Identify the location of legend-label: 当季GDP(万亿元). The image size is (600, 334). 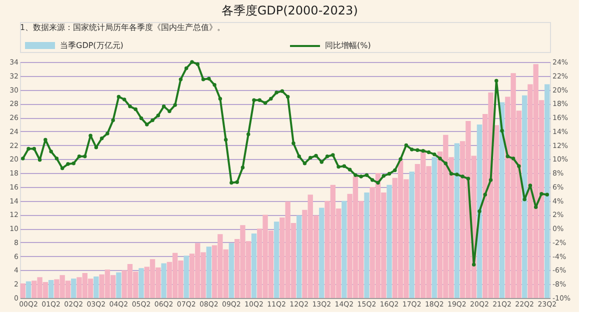
(92, 45).